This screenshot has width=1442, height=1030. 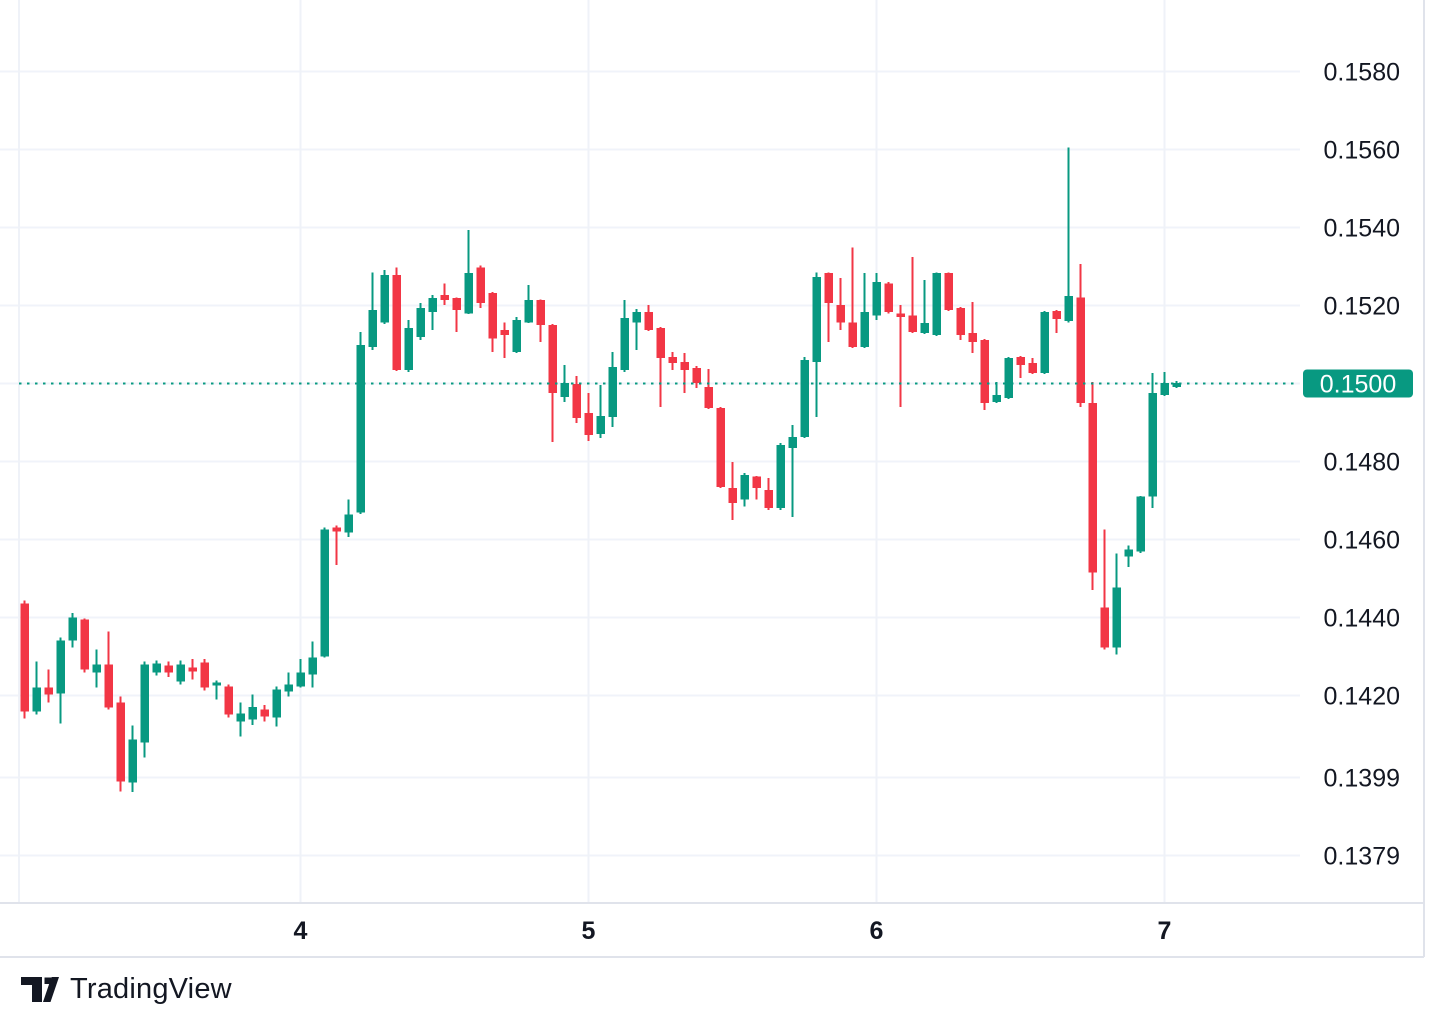 What do you see at coordinates (40, 989) in the screenshot?
I see `tradingview-logo-icon` at bounding box center [40, 989].